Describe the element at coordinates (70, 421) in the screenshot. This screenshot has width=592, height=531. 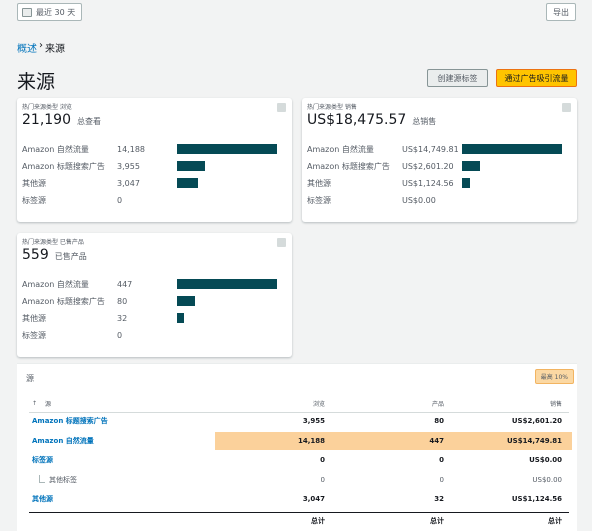
I see `source-link: Amazon 标题搜索广告` at that location.